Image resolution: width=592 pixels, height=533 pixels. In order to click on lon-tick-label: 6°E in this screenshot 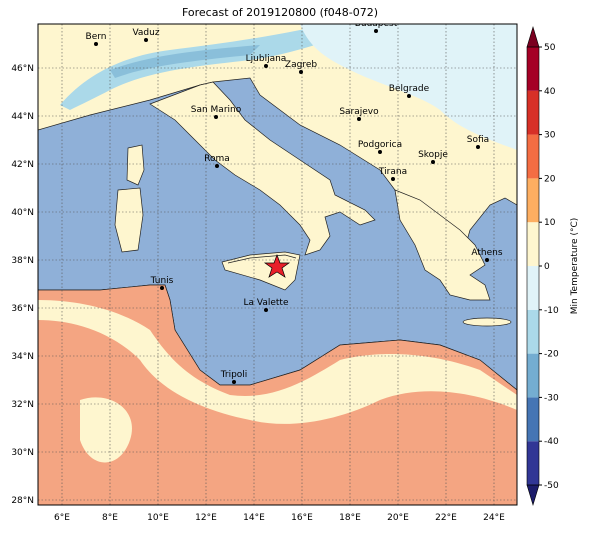, I will do `click(62, 518)`.